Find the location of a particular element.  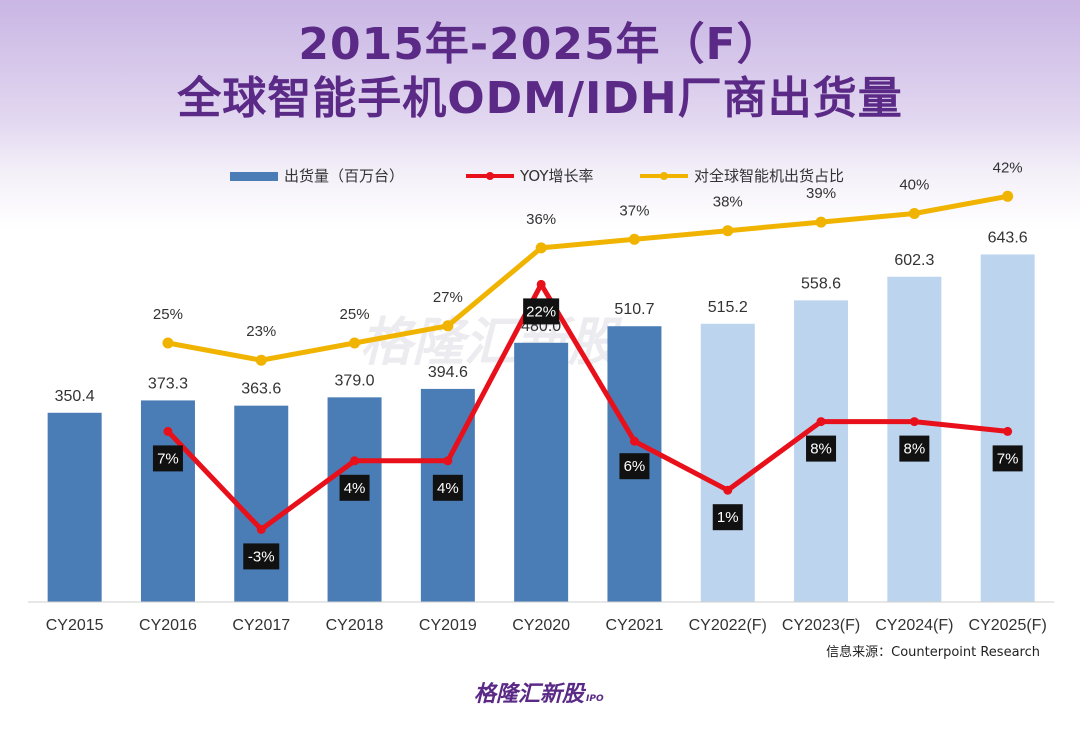

legend-yoy-label: YOY增长率 is located at coordinates (556, 176).